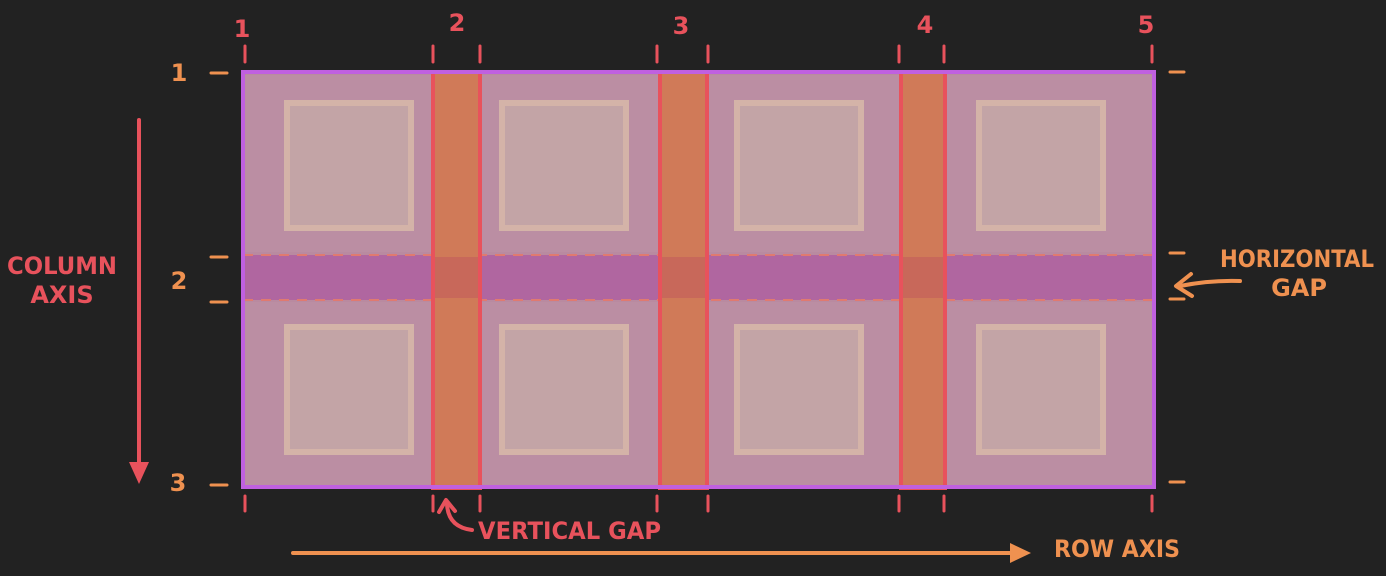 The height and width of the screenshot is (576, 1386). I want to click on row-line-number: 2, so click(179, 281).